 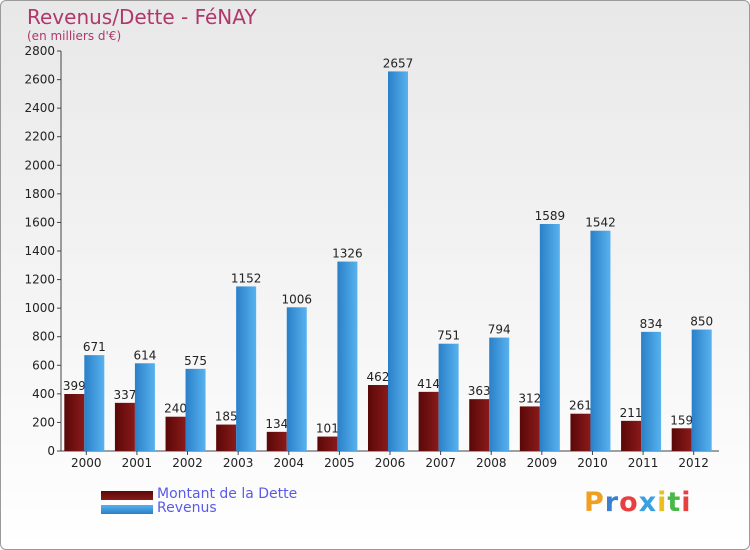 I want to click on y-tick-label: 2400, so click(x=39, y=108).